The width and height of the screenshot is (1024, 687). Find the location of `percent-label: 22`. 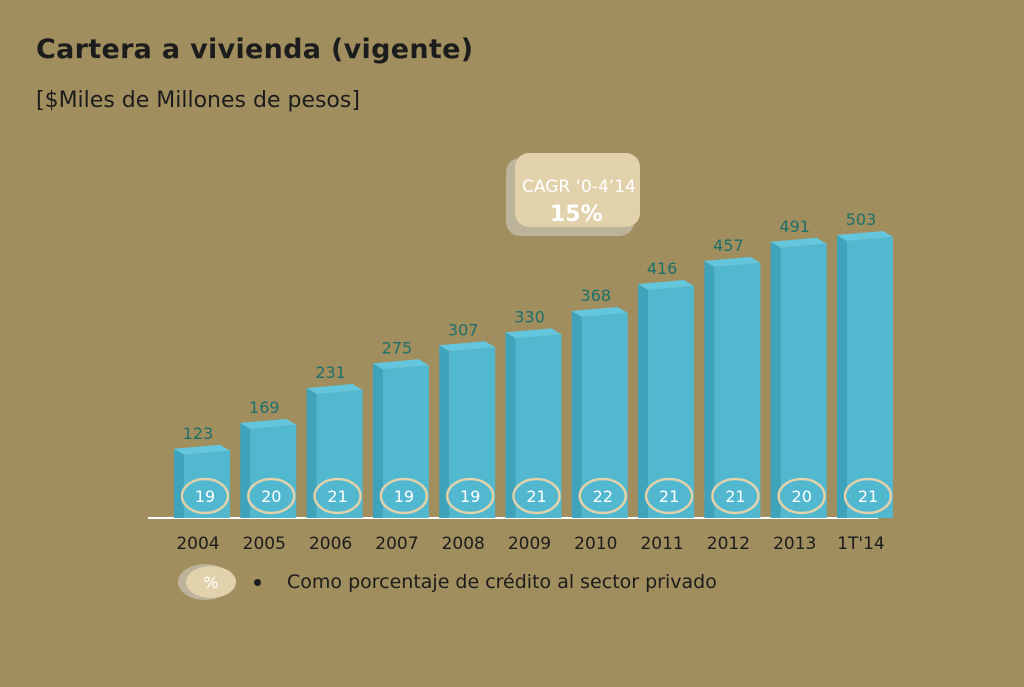

percent-label: 22 is located at coordinates (603, 496).